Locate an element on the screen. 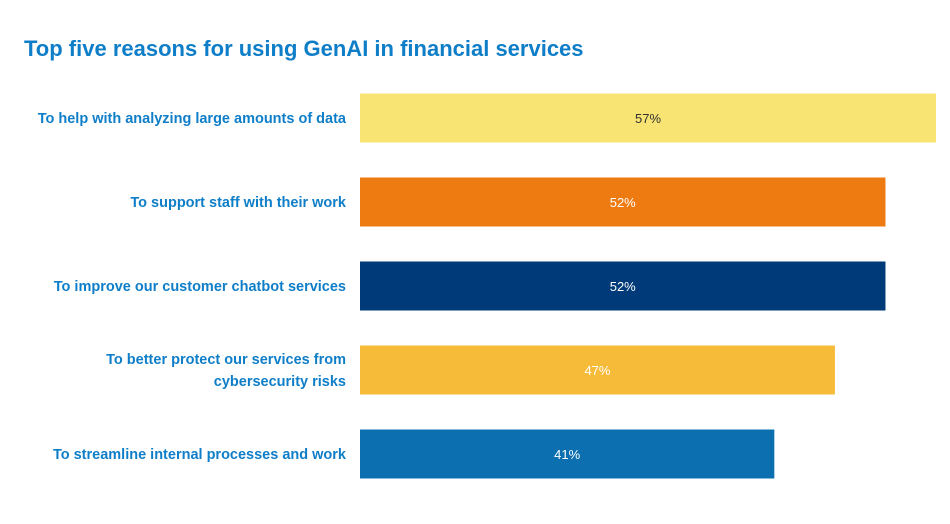 The height and width of the screenshot is (524, 950). bar-value-label: 47% is located at coordinates (597, 370).